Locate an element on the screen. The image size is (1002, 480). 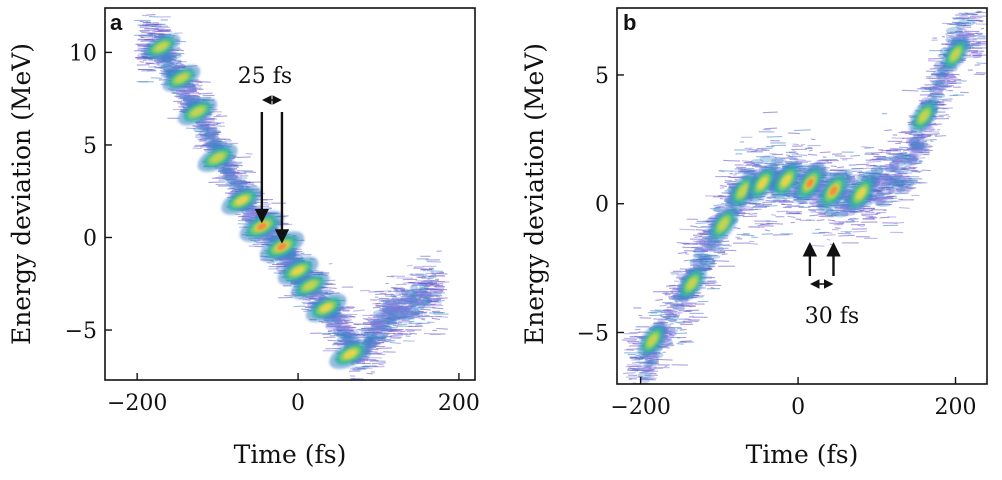
panel-a-x-axis-title: Time (fs) is located at coordinates (290, 454).